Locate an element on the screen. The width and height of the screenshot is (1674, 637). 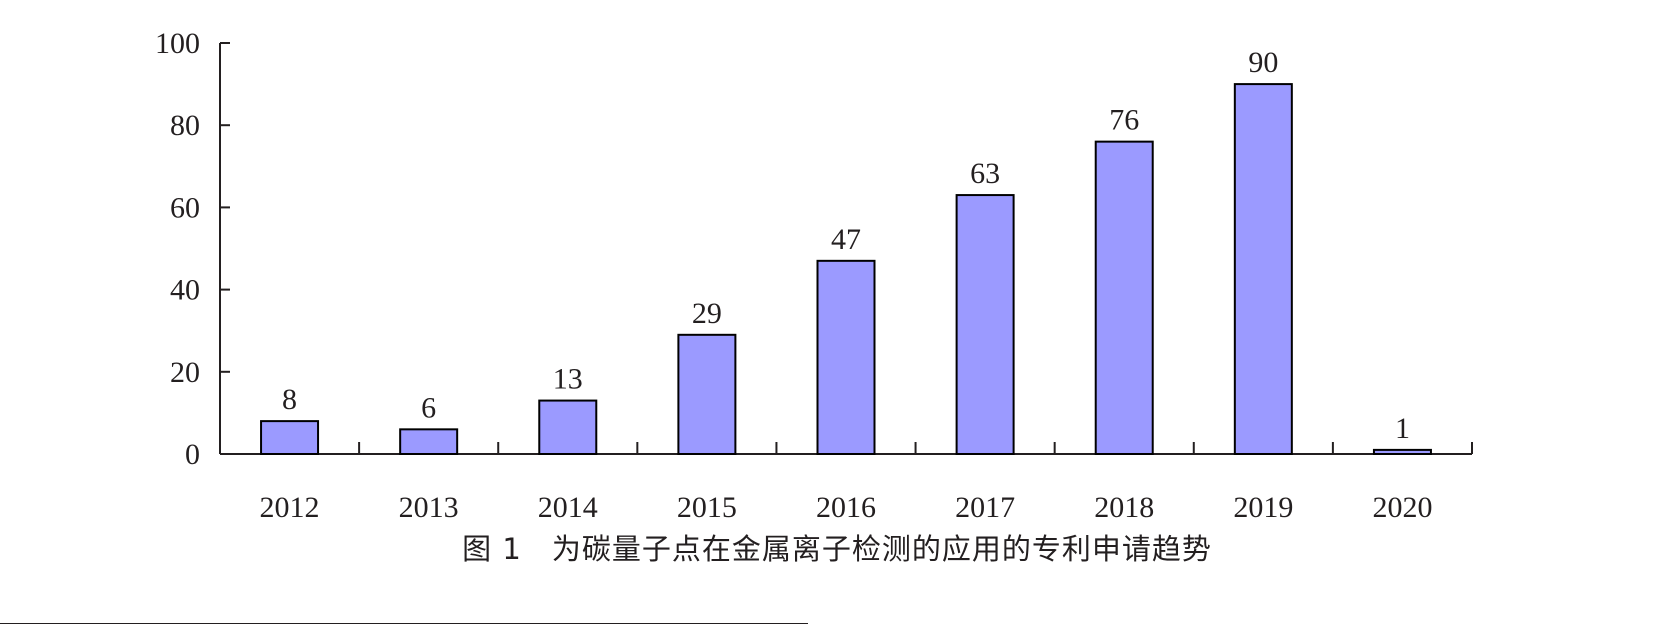
x-tick-label: 2016 is located at coordinates (846, 507).